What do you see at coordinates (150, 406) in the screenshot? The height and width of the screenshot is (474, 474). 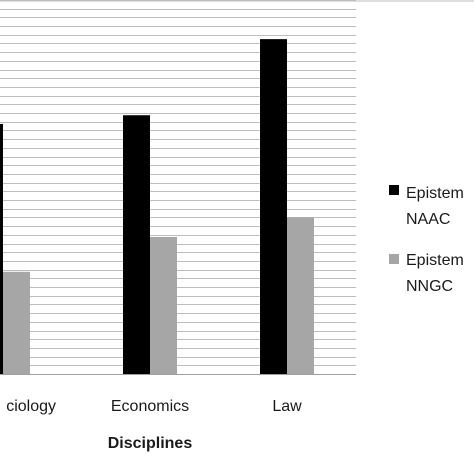 I see `category-label-economics: Economics` at bounding box center [150, 406].